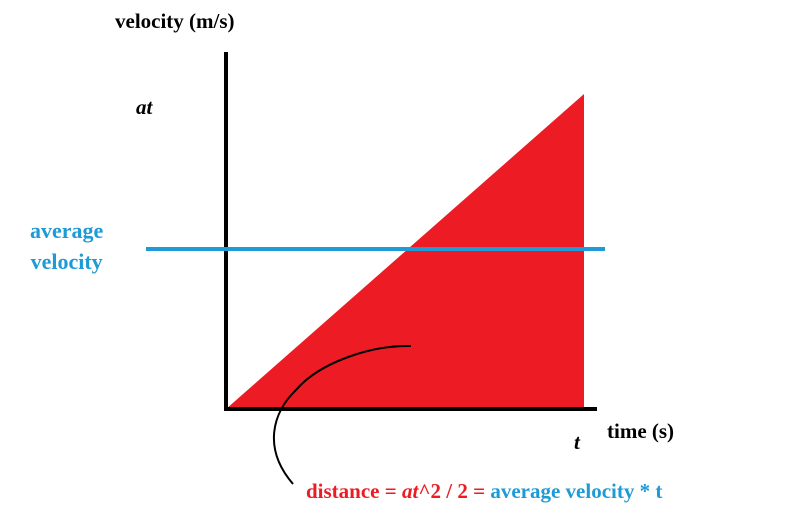 Image resolution: width=785 pixels, height=518 pixels. What do you see at coordinates (454, 491) in the screenshot?
I see `formula-squared: ^2 / 2 =` at bounding box center [454, 491].